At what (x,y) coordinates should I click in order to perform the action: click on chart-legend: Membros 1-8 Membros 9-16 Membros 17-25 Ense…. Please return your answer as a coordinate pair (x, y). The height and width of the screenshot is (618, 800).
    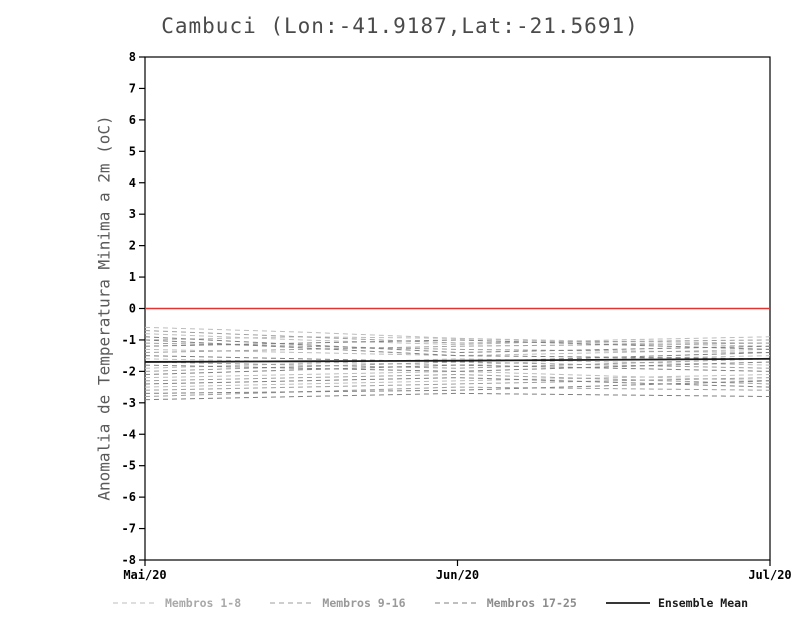
    Looking at the image, I should click on (430, 603).